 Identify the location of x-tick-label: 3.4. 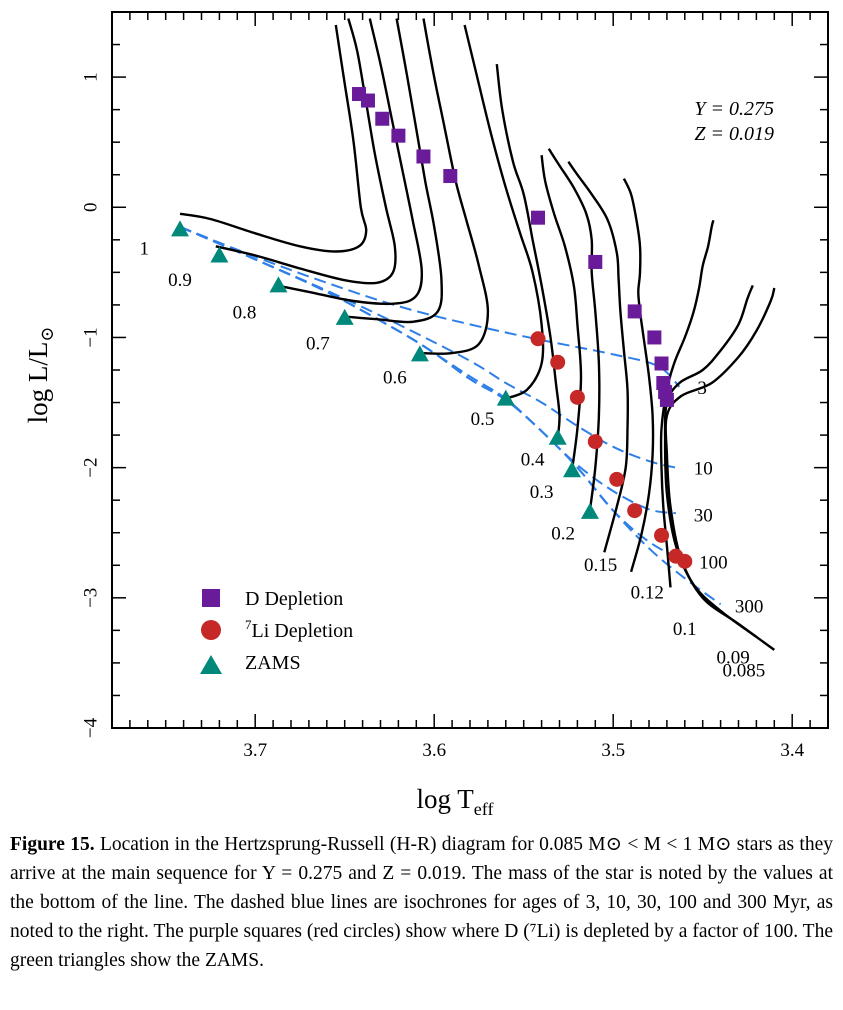
(792, 750).